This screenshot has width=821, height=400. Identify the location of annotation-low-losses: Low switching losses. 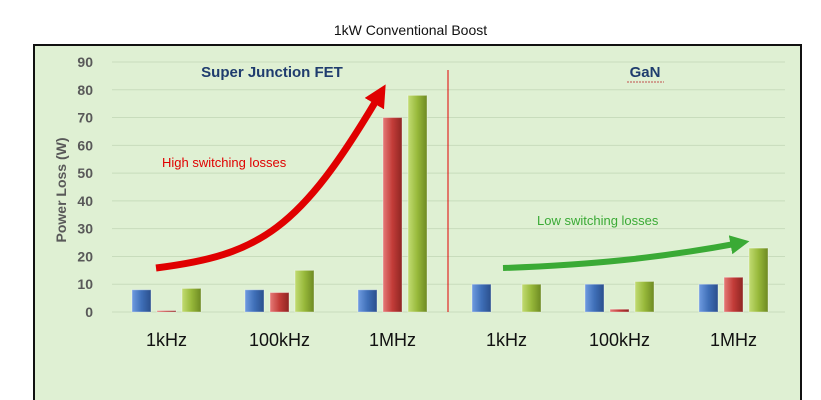
(598, 220).